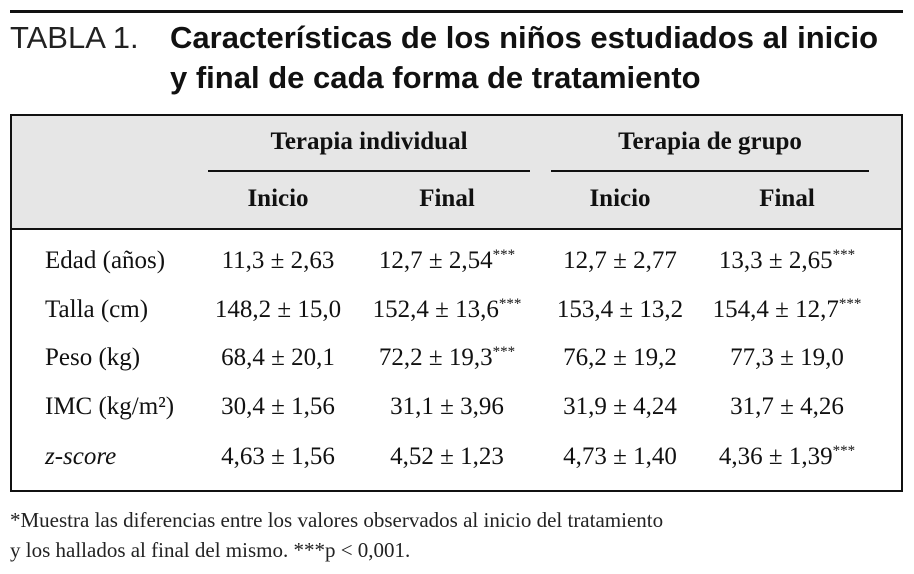 The height and width of the screenshot is (574, 914). What do you see at coordinates (435, 309) in the screenshot?
I see `cell-value: 152,4 ± 13,6` at bounding box center [435, 309].